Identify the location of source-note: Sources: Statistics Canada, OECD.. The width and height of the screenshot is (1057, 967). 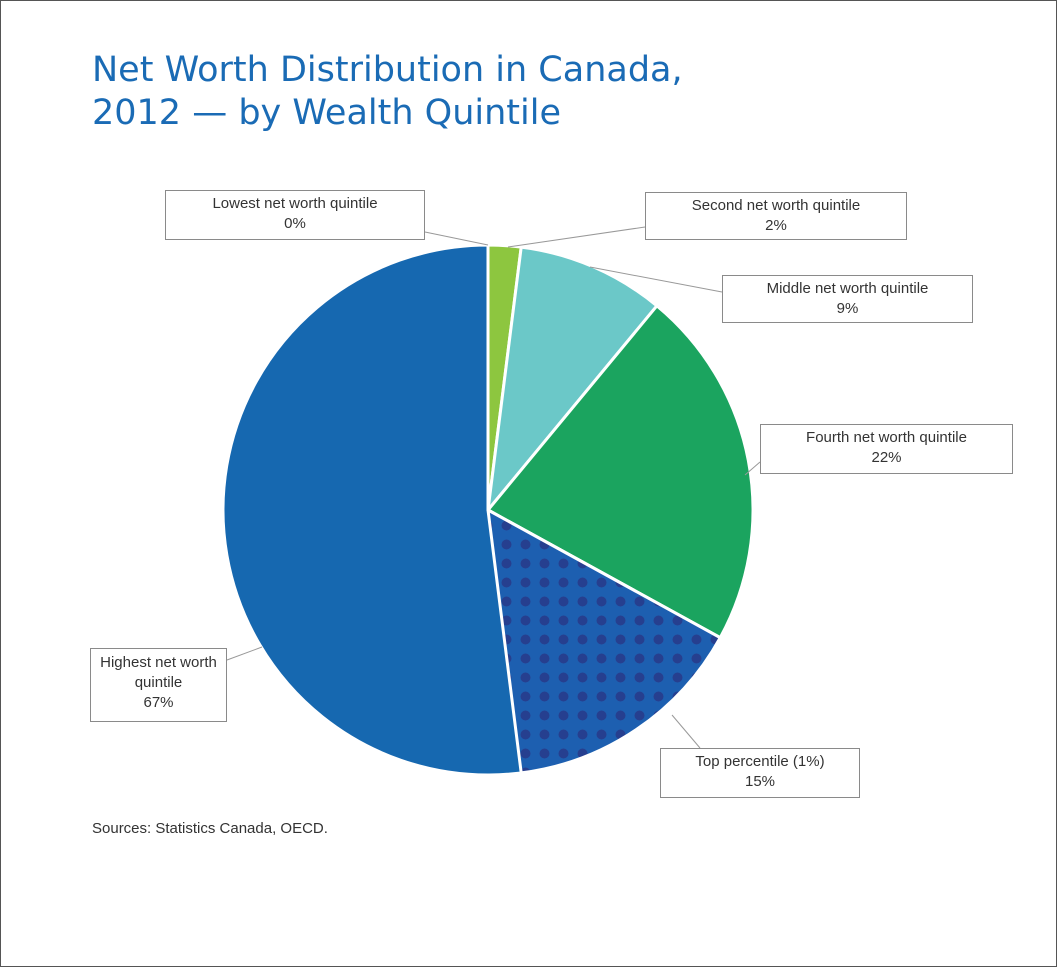
(210, 828).